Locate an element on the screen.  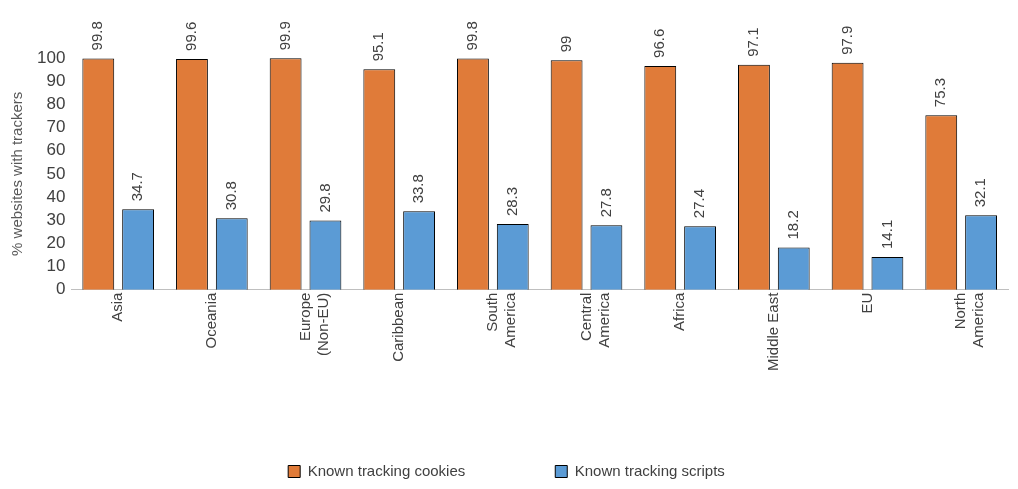
x-tick-label: Oceania is located at coordinates (210, 320).